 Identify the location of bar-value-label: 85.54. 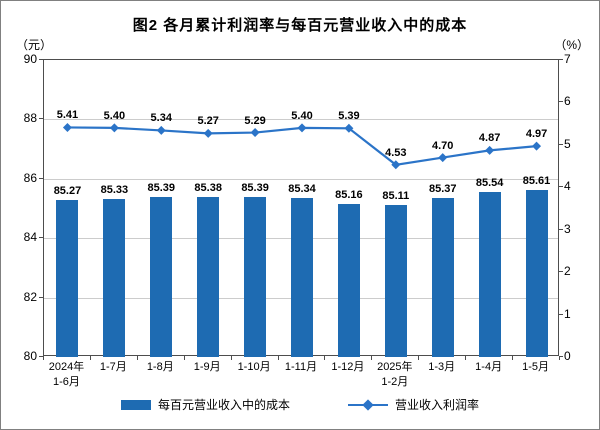
(489, 183).